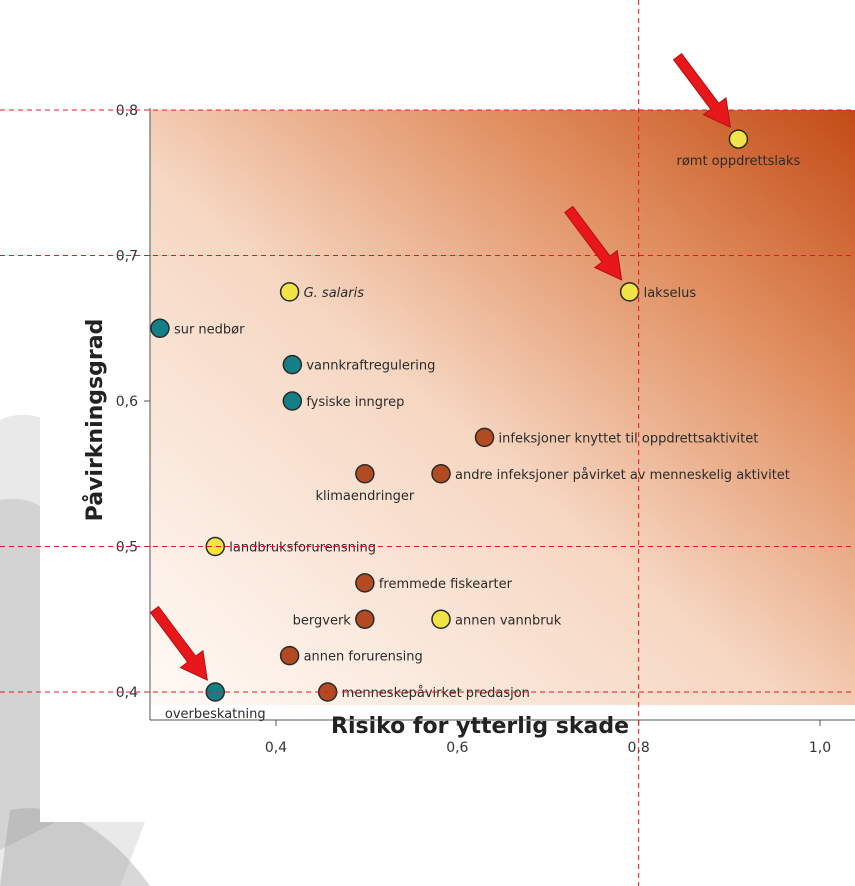 This screenshot has width=855, height=886. What do you see at coordinates (322, 620) in the screenshot?
I see `data-point-label: bergverk` at bounding box center [322, 620].